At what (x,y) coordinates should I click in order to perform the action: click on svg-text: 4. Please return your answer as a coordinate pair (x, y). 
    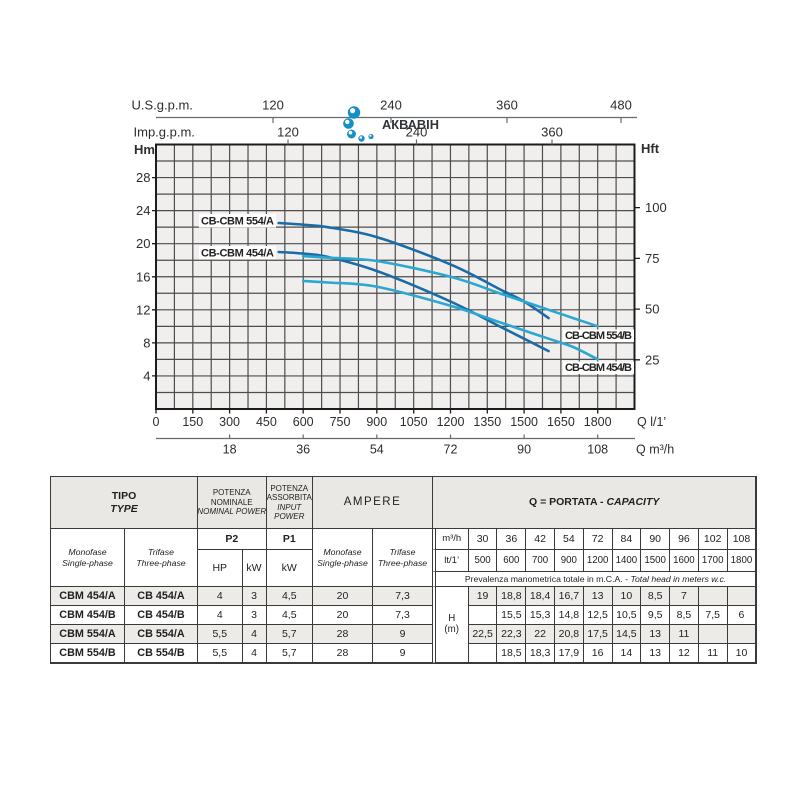
    Looking at the image, I should click on (146, 375).